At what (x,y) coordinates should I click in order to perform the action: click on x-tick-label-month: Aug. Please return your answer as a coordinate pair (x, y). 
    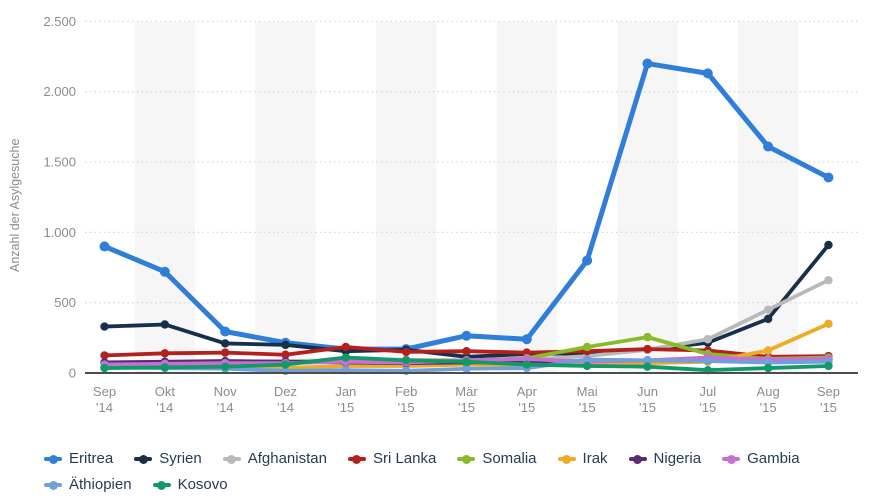
    Looking at the image, I should click on (768, 391).